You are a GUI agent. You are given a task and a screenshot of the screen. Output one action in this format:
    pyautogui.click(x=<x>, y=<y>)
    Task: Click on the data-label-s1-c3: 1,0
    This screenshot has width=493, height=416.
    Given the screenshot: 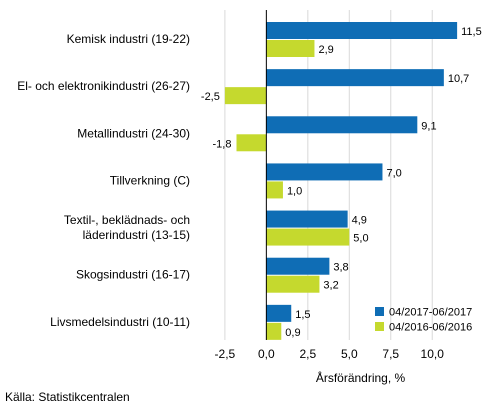 What is the action you would take?
    pyautogui.click(x=294, y=191)
    